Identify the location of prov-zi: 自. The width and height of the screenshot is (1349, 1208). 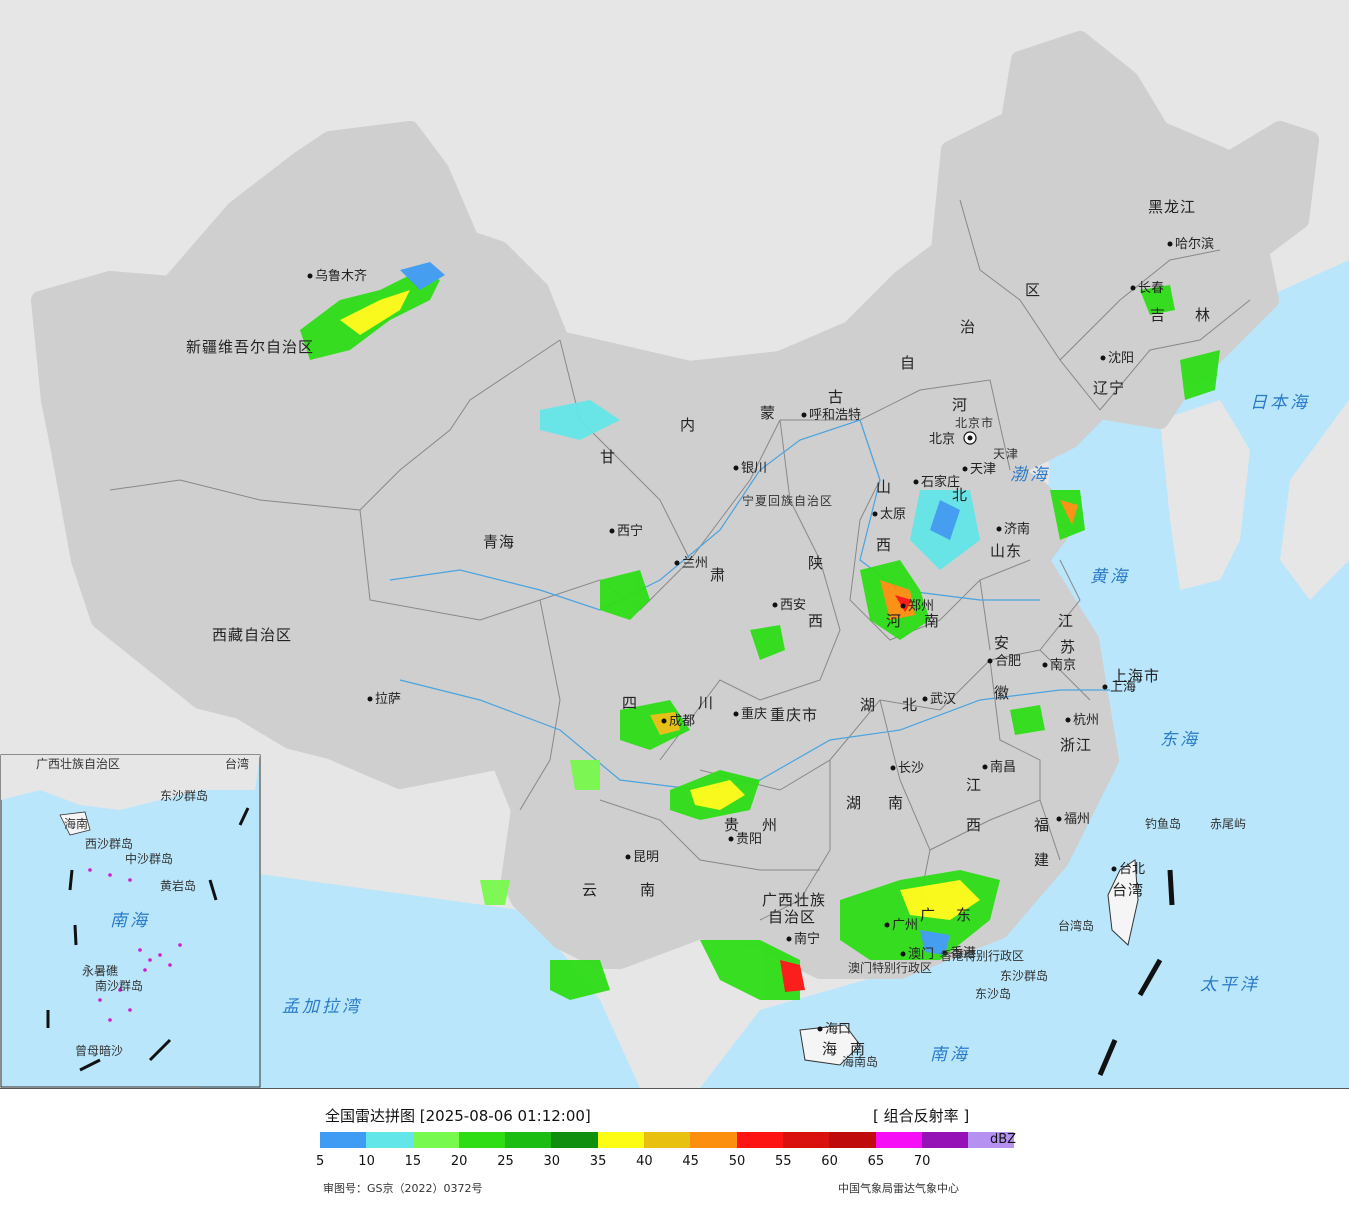
(908, 363).